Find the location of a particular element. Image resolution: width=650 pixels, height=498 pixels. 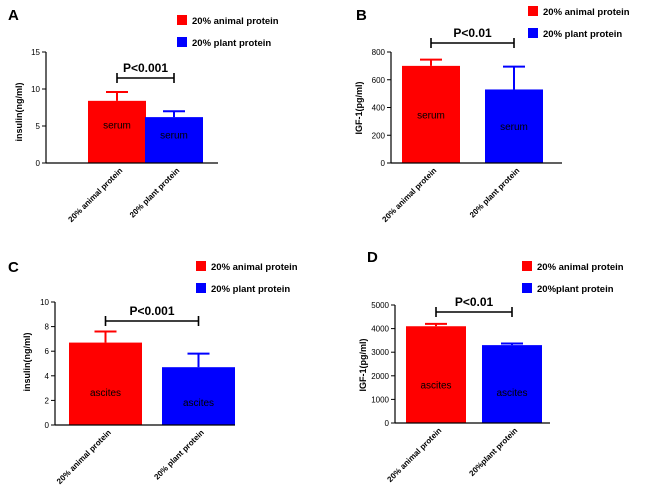

y-tick-label: 4000 is located at coordinates (380, 329).